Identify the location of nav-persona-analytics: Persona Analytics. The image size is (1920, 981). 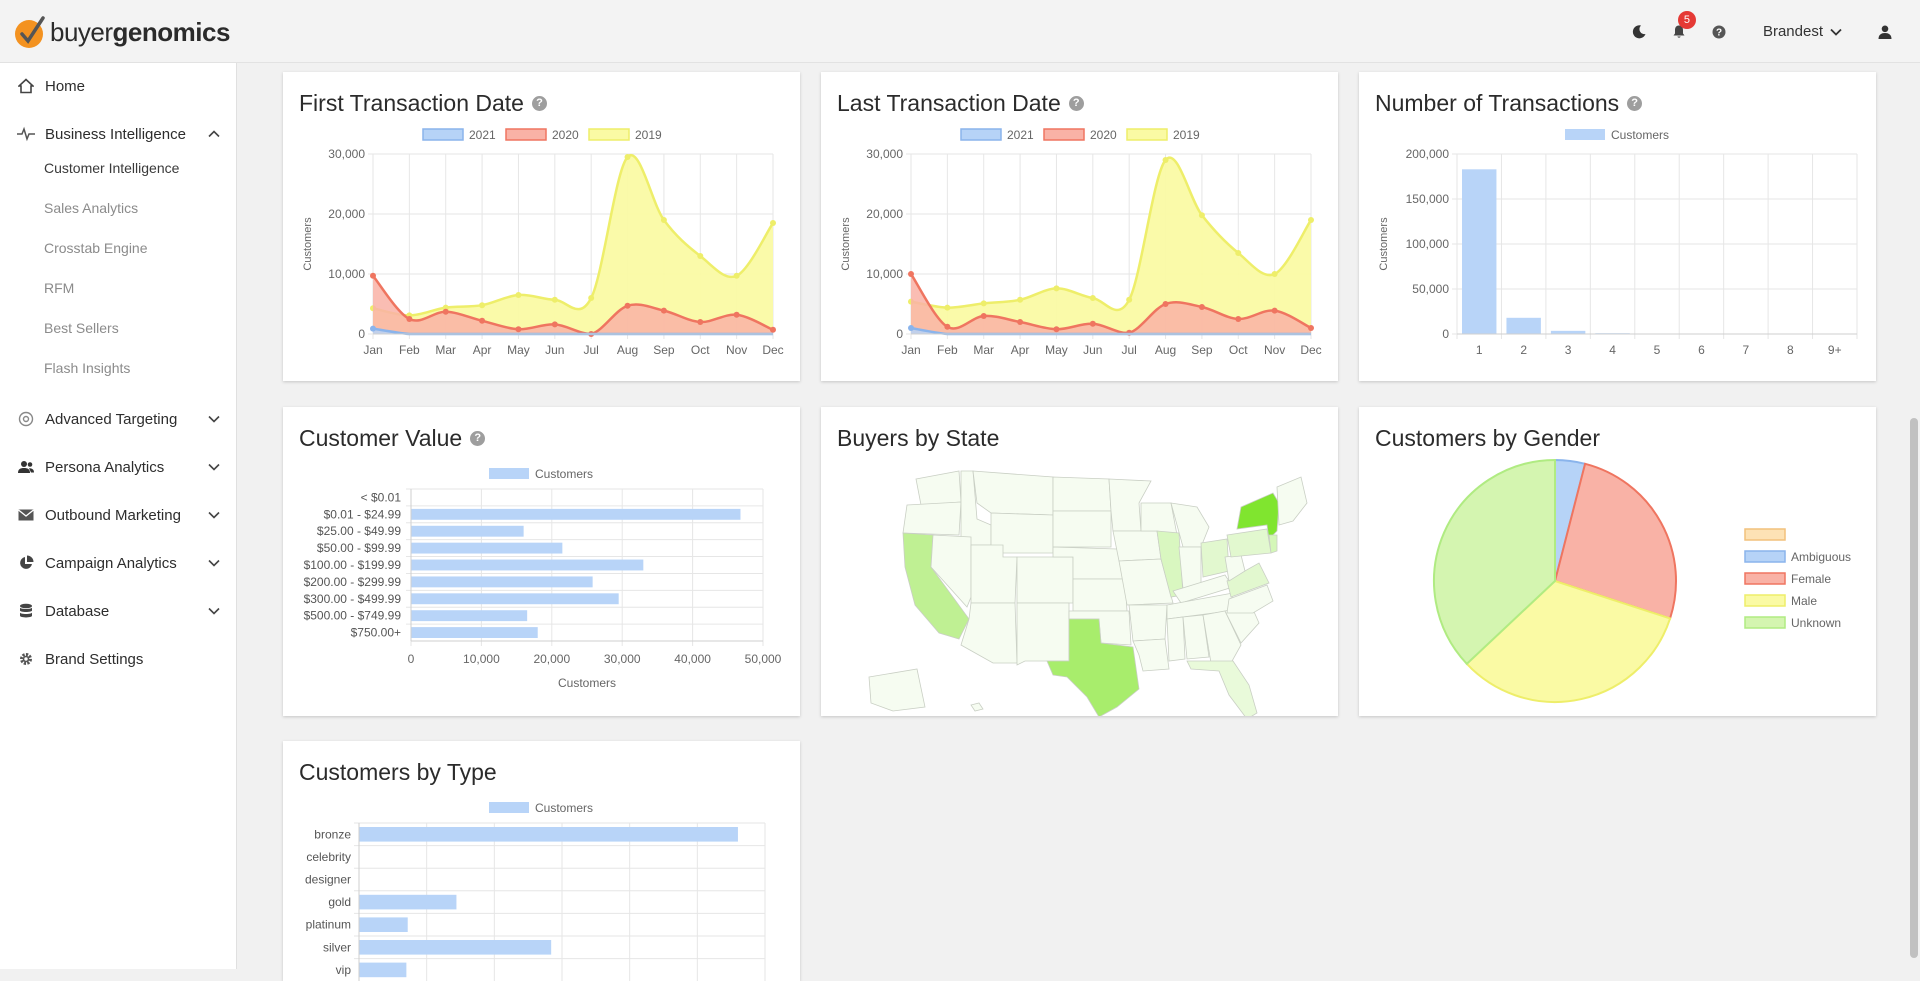
(118, 467).